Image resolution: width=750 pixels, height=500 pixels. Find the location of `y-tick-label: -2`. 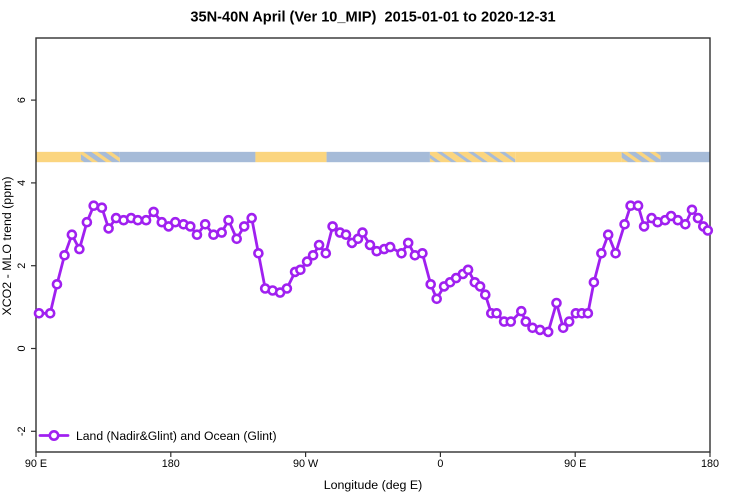

y-tick-label: -2 is located at coordinates (22, 431).